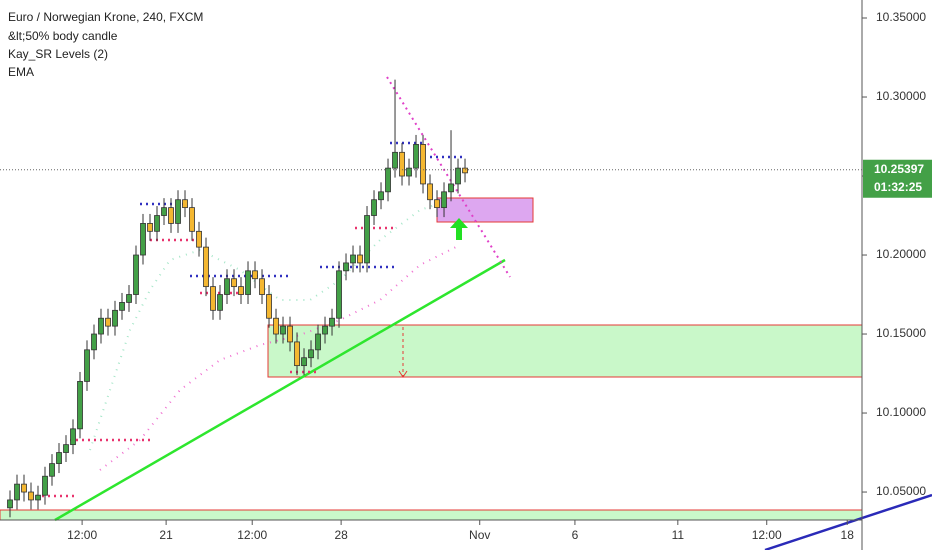 This screenshot has height=550, width=932. What do you see at coordinates (21, 72) in the screenshot?
I see `indicator: EMA` at bounding box center [21, 72].